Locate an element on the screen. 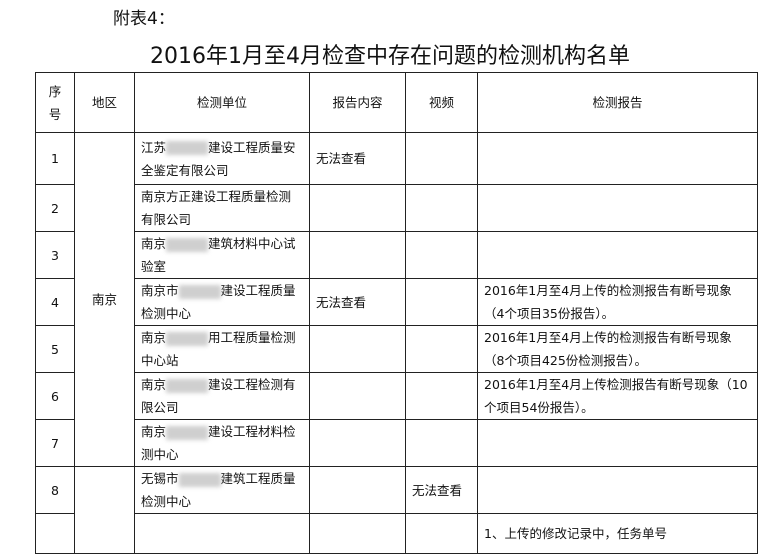  video-cell: 无法查看 is located at coordinates (441, 490).